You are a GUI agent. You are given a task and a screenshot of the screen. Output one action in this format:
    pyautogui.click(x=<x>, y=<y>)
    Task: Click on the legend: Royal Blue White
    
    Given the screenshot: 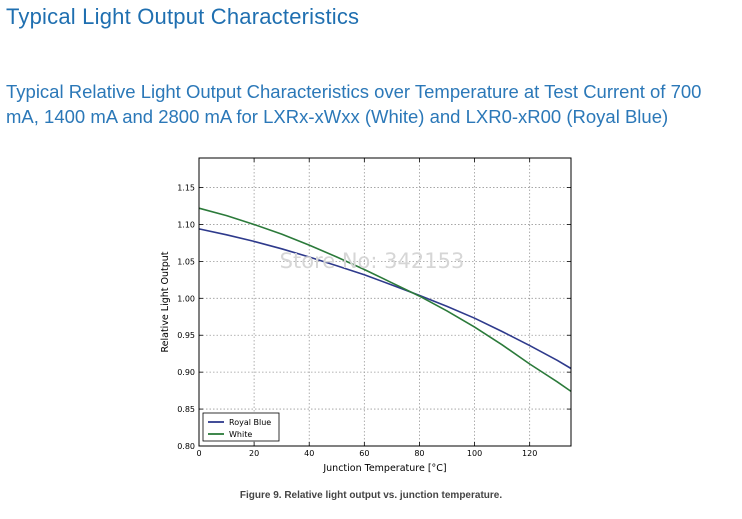 What is the action you would take?
    pyautogui.click(x=241, y=427)
    